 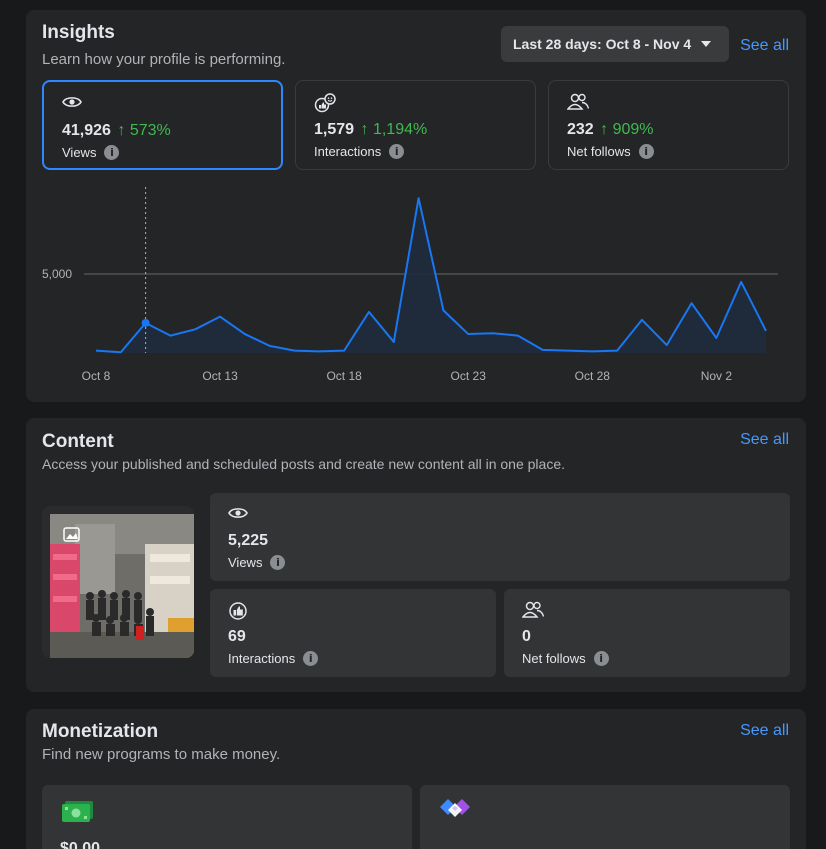 I want to click on area-fill, so click(x=431, y=275).